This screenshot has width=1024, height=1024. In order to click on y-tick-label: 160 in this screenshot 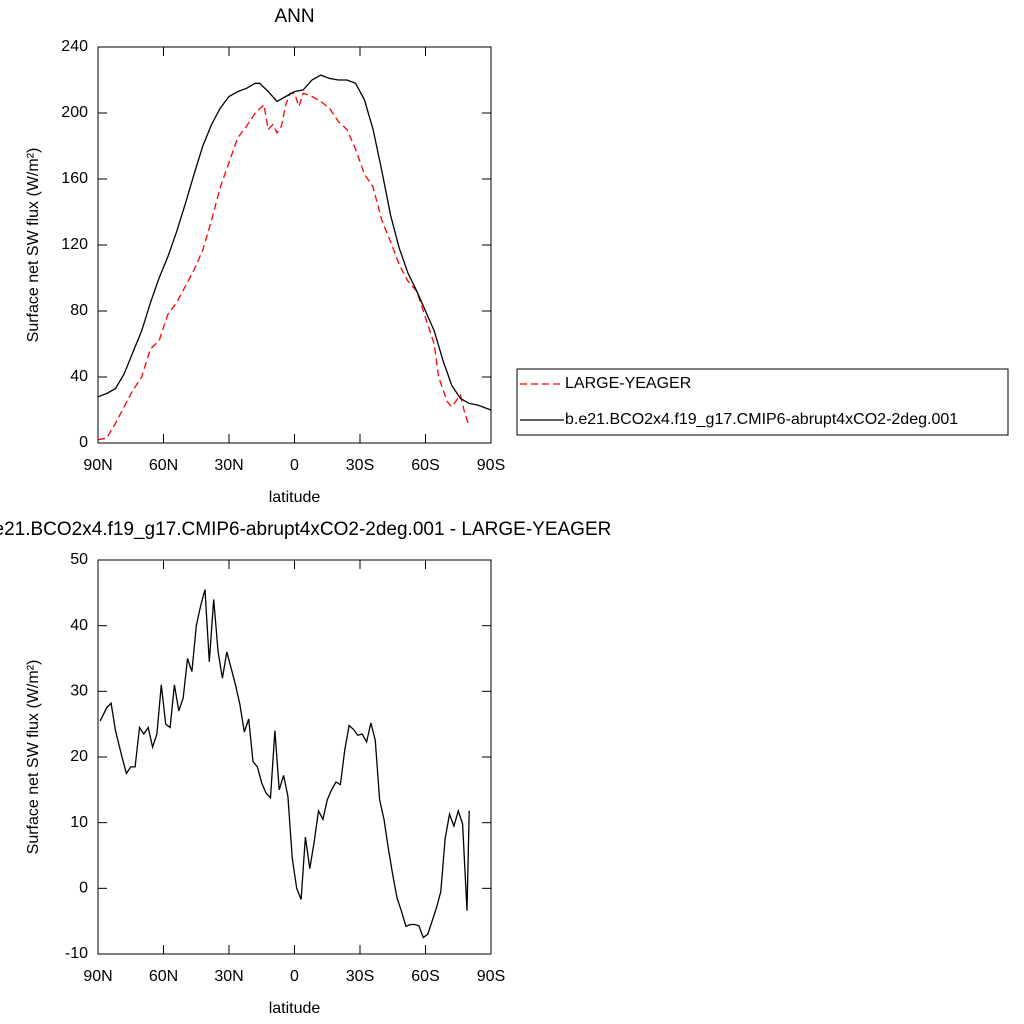, I will do `click(74, 178)`.